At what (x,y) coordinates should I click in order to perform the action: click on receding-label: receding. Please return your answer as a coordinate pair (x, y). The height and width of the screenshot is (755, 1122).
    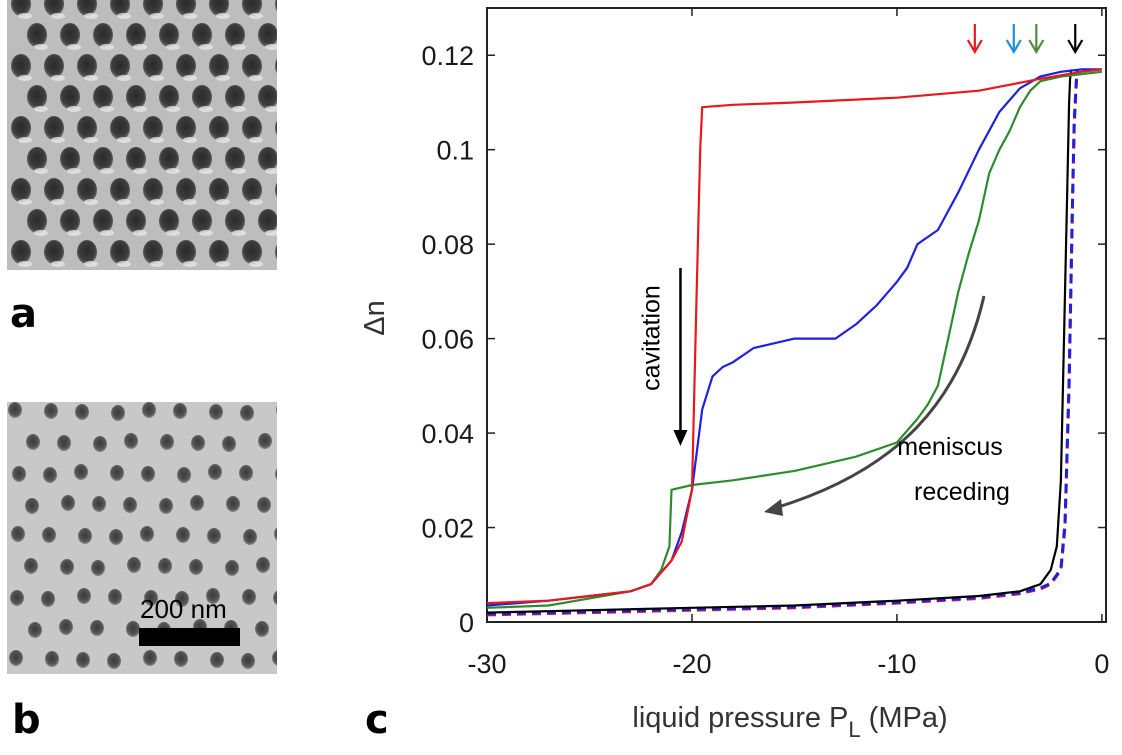
    Looking at the image, I should click on (962, 492).